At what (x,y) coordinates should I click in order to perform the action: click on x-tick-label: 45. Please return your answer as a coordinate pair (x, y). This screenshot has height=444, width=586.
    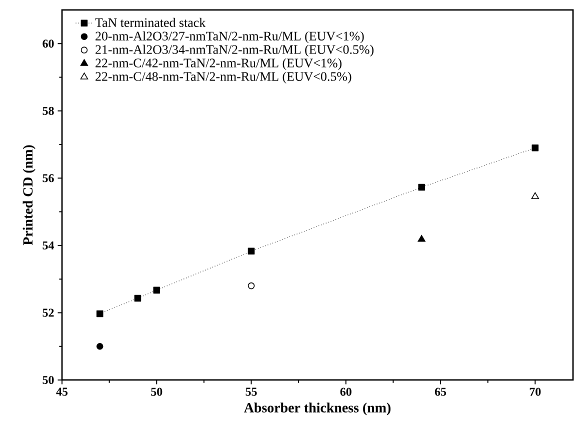
    Looking at the image, I should click on (62, 392).